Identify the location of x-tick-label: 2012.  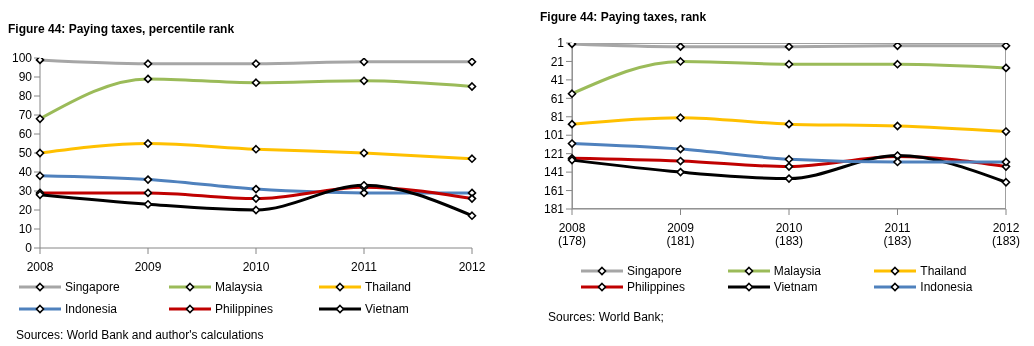
(472, 266).